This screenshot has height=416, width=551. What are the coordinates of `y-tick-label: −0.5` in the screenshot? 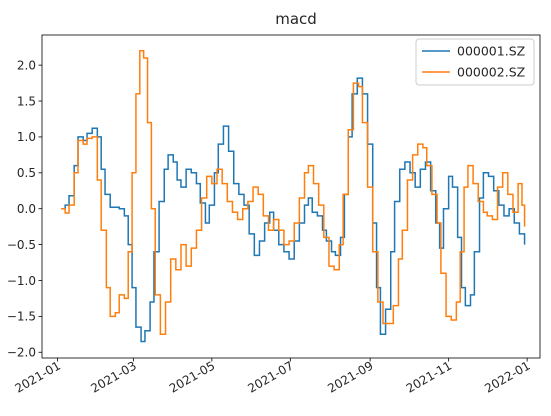 It's located at (21, 245).